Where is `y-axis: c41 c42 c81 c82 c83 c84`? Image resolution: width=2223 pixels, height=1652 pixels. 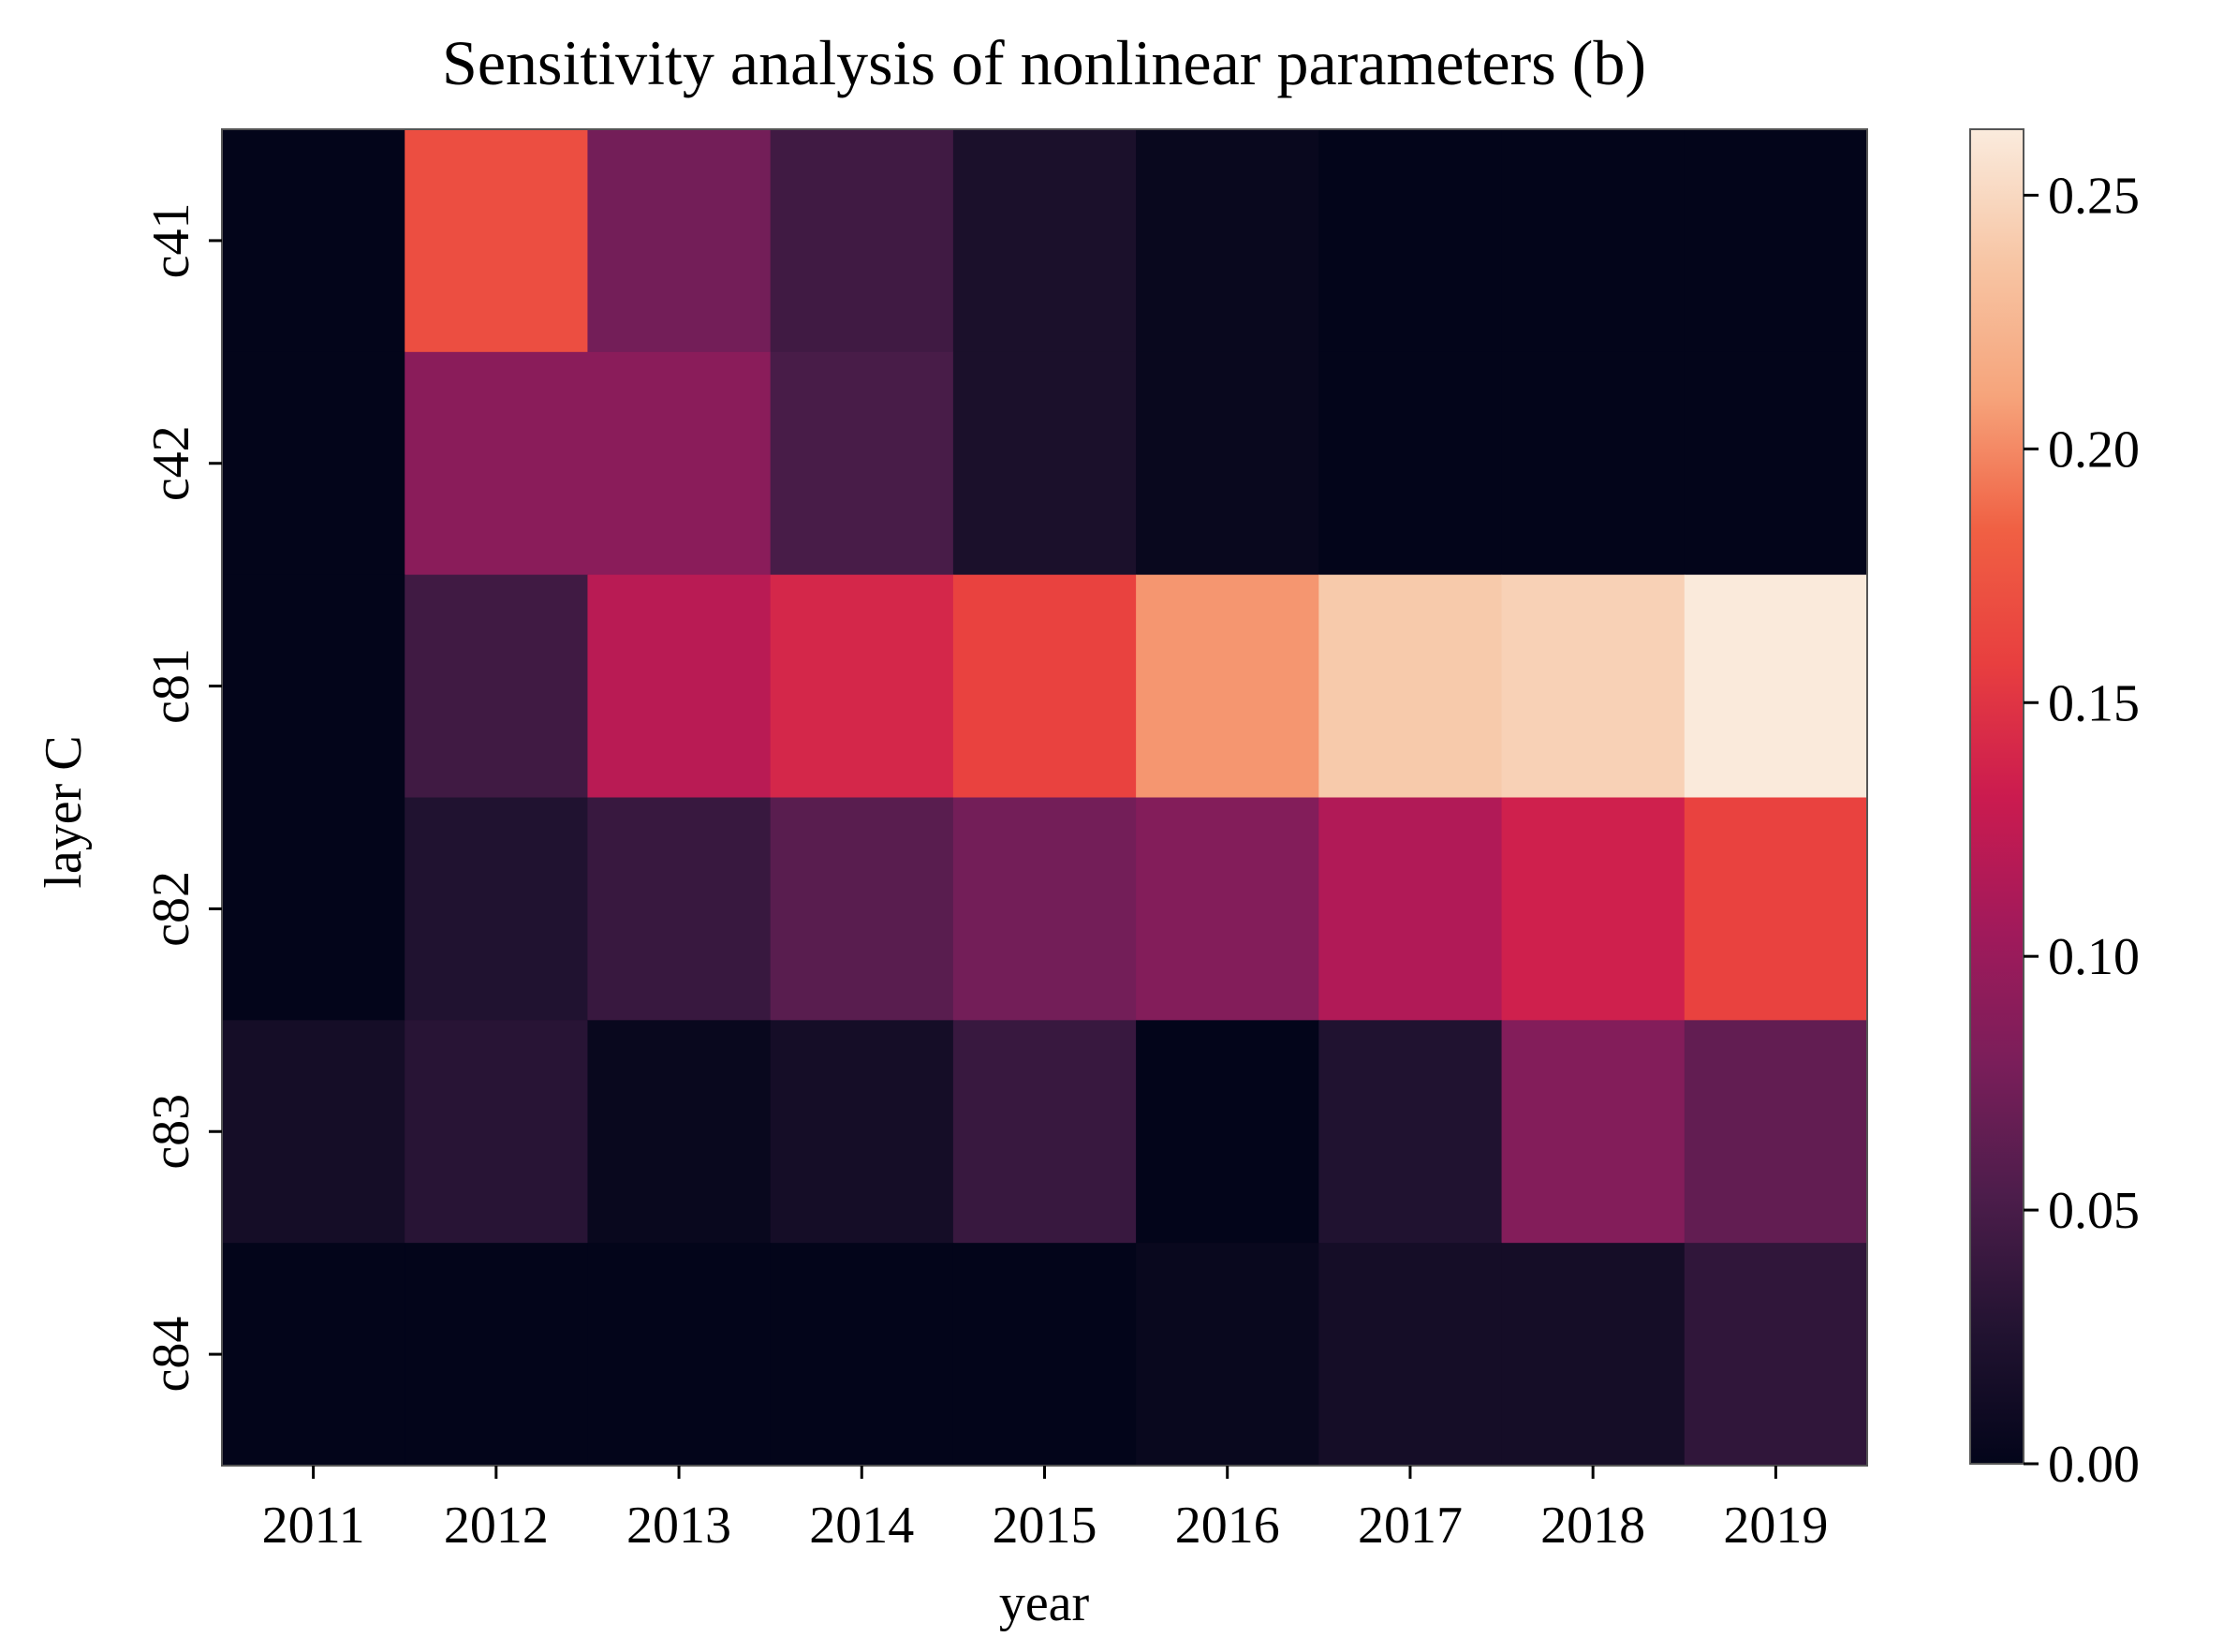 y-axis: c41 c42 c81 c82 c83 c84 is located at coordinates (182, 798).